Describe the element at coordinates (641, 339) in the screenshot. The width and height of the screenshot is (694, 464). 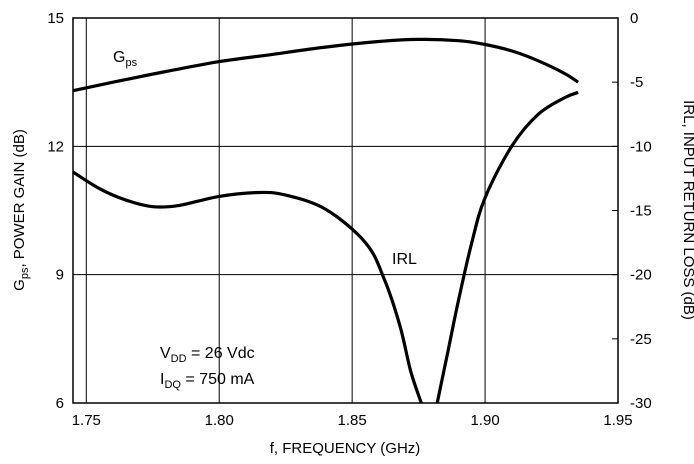
I see `y-right-tick-label-1: -25` at that location.